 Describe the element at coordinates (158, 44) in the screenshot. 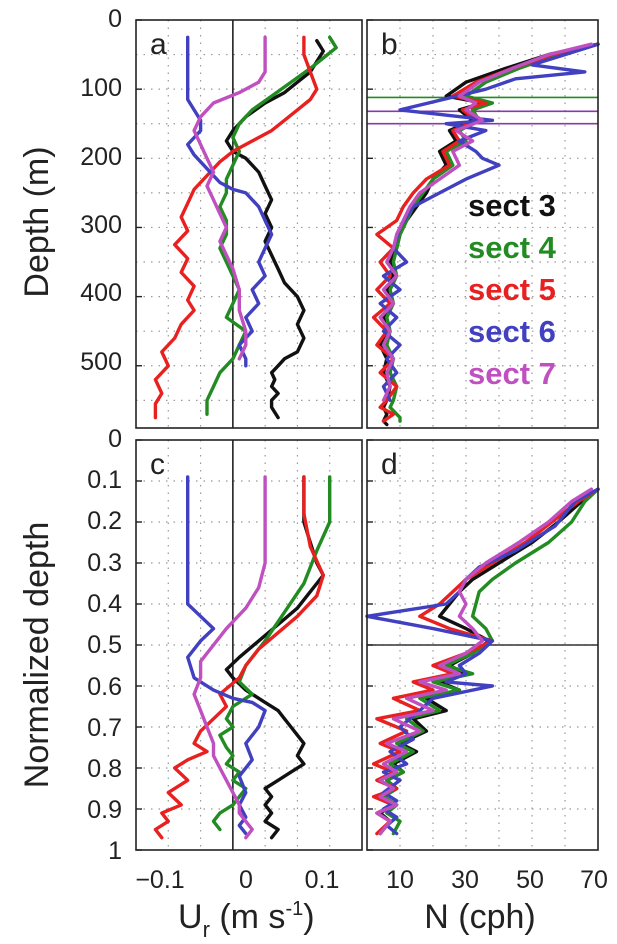

I see `panel-label-a: a` at that location.